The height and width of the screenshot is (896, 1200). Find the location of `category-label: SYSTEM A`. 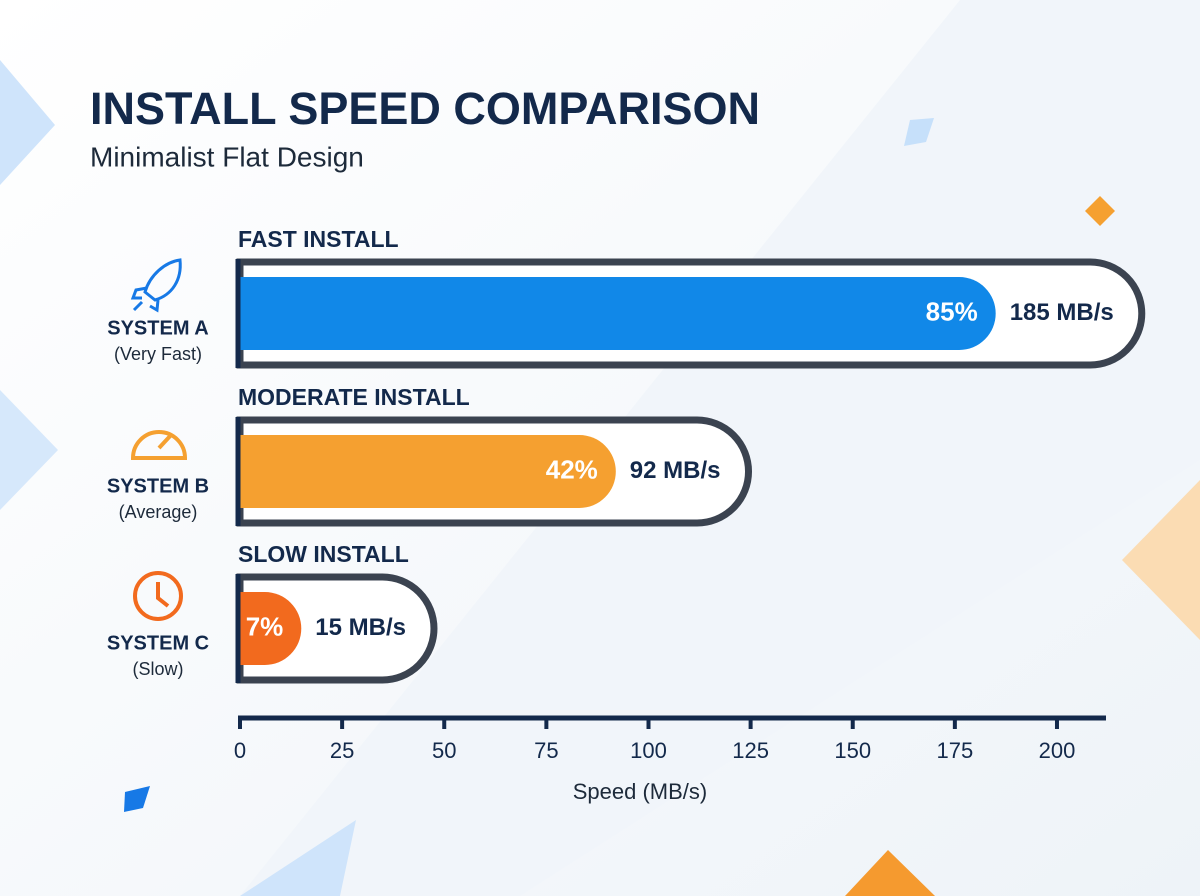

category-label: SYSTEM A is located at coordinates (158, 328).